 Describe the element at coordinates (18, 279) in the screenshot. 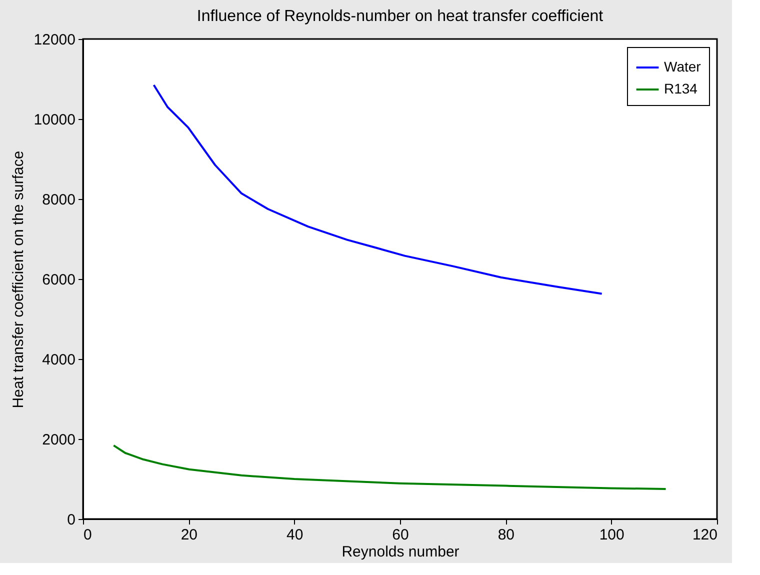

I see `y-axis-title: Heat transfer coefficient on the surface` at that location.